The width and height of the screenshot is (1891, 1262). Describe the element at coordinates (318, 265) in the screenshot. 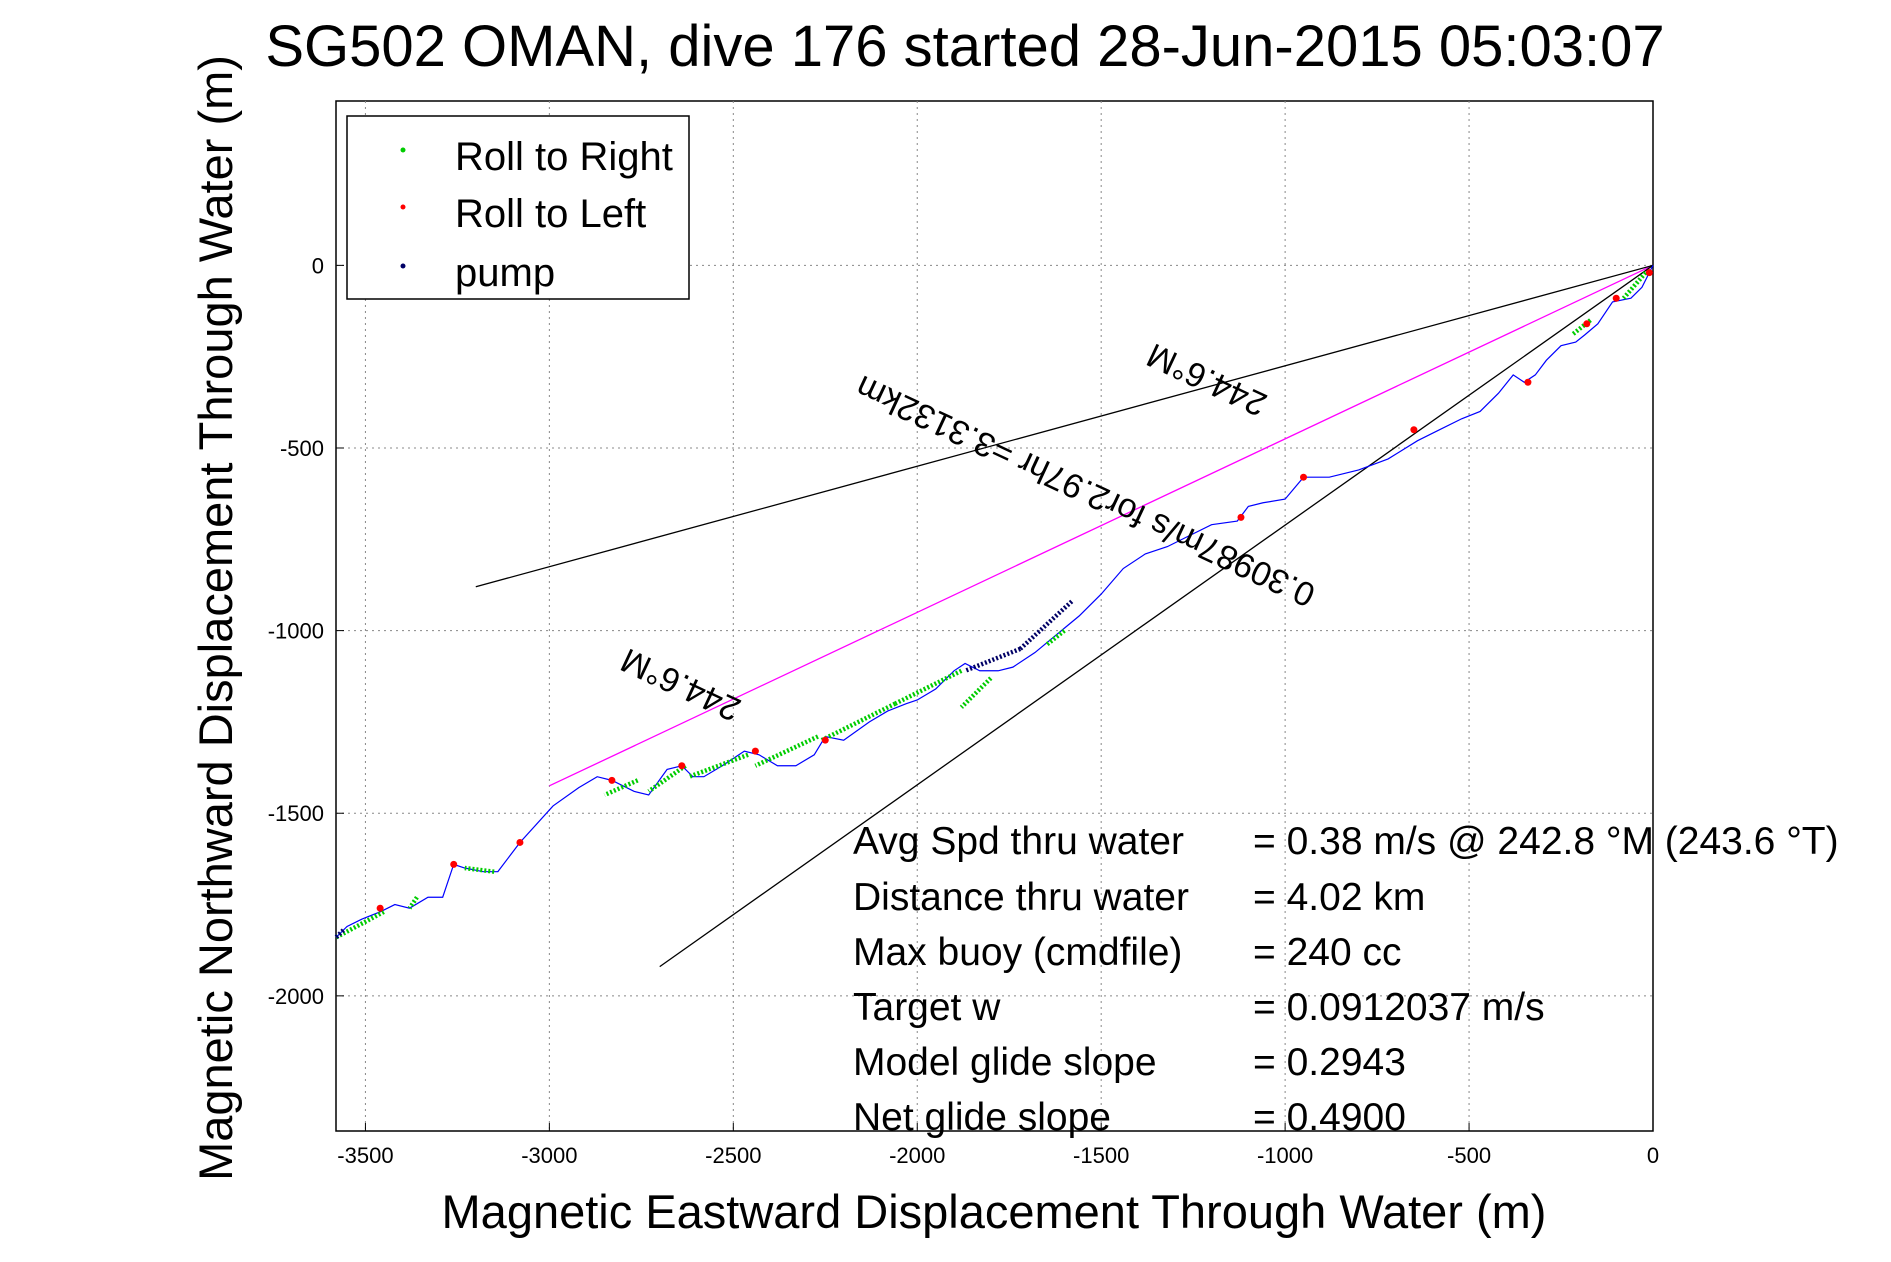

I see `y-tick-label: 0` at that location.